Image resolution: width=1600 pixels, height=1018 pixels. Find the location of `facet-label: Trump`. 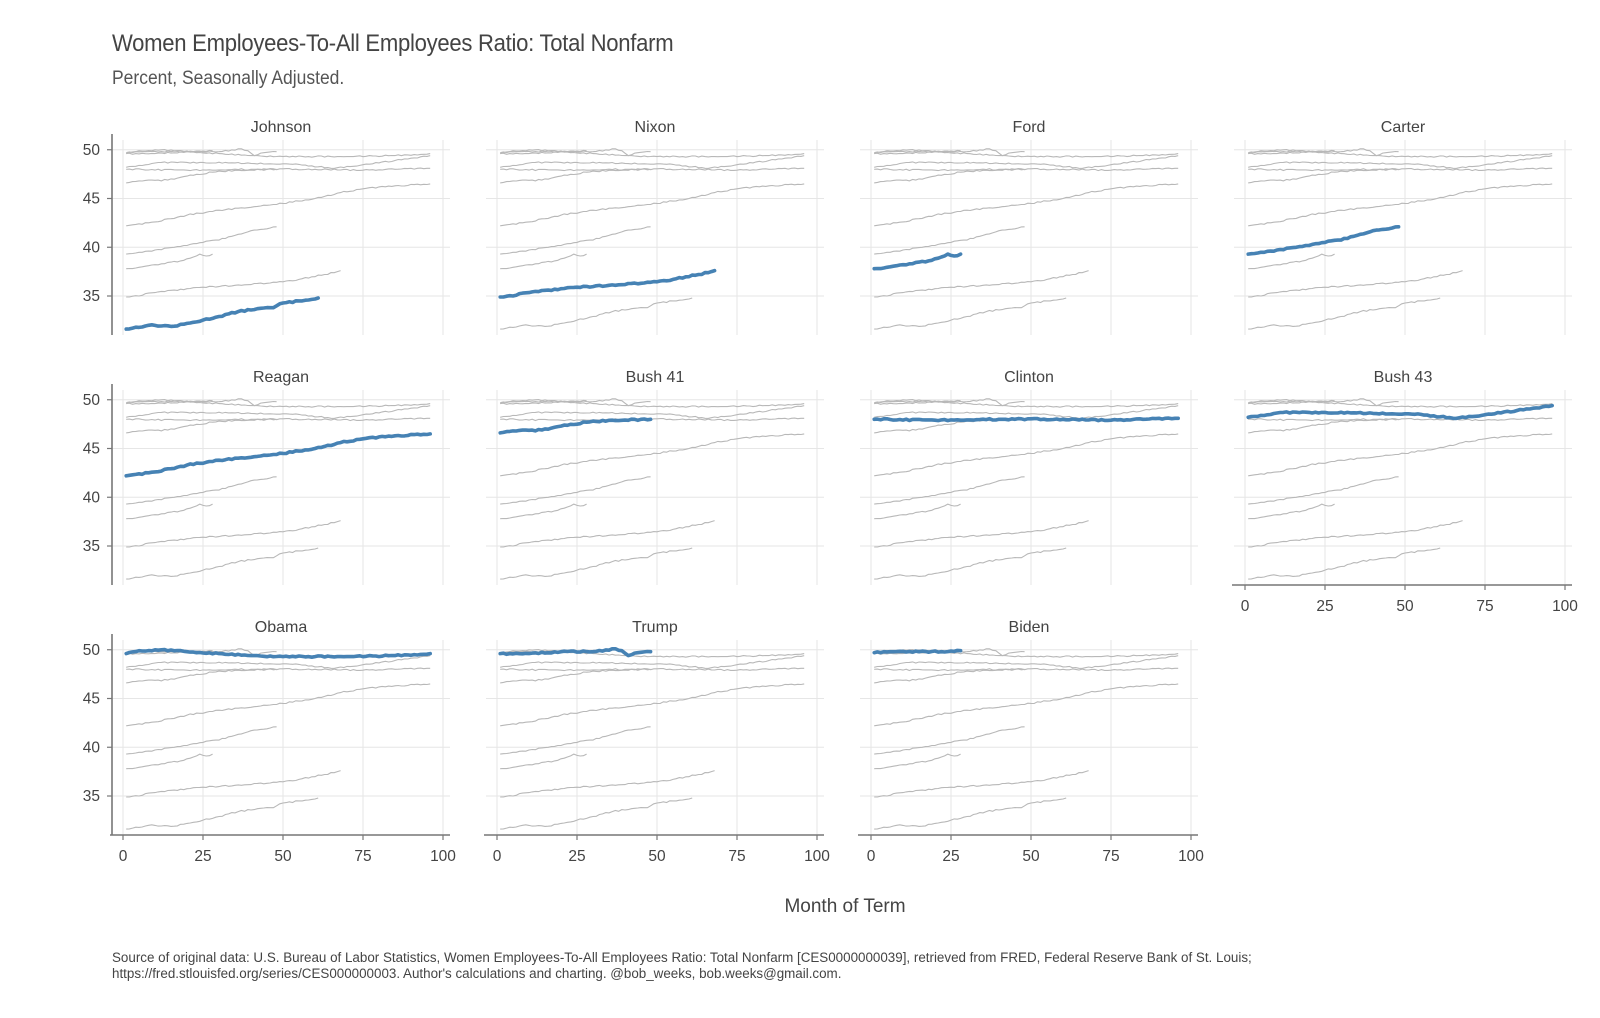

facet-label: Trump is located at coordinates (655, 627).